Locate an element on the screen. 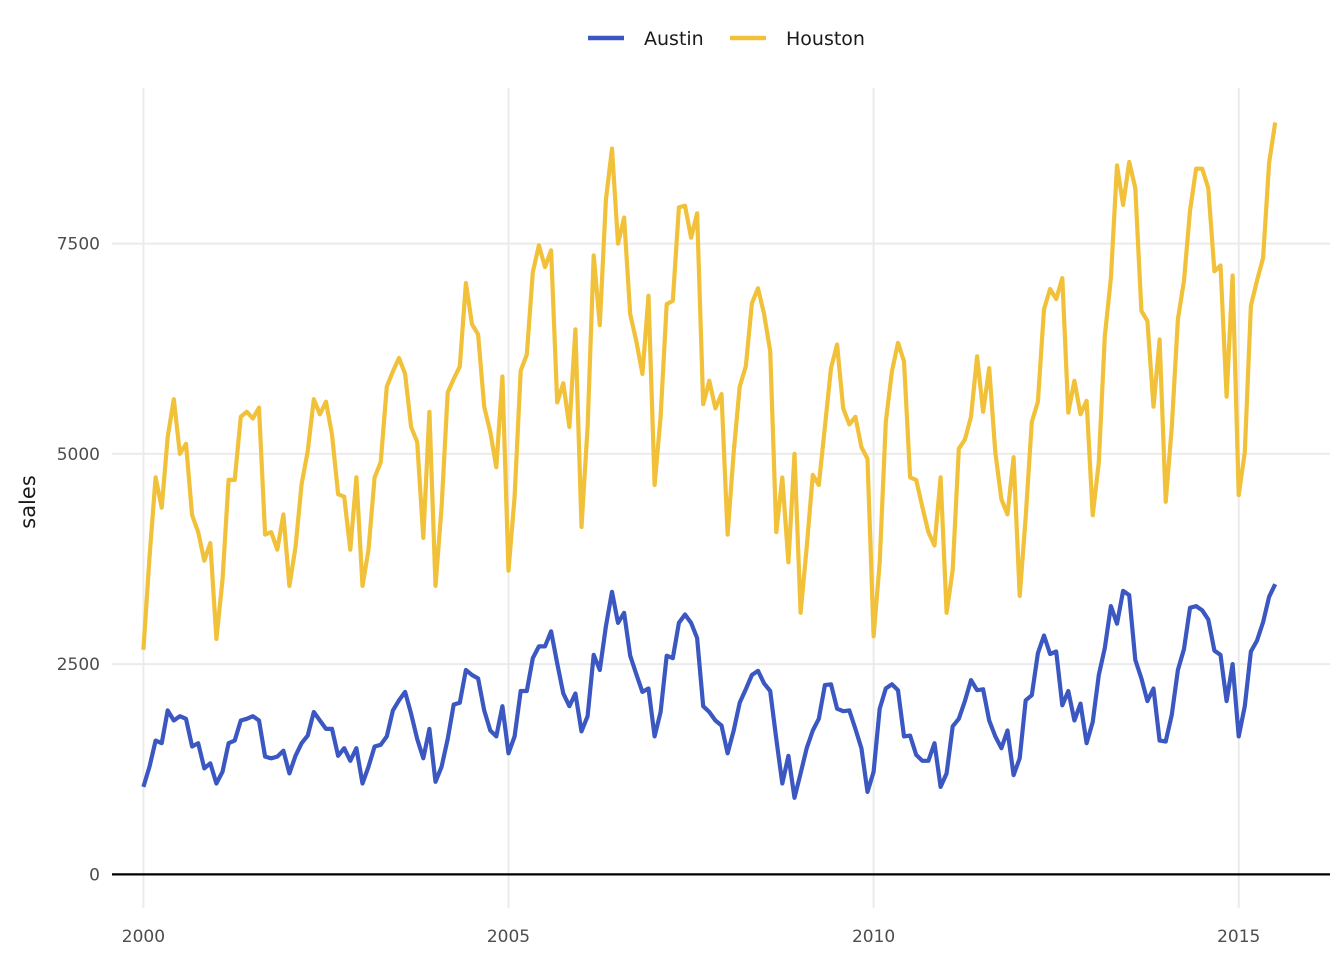 This screenshot has width=1344, height=960. y-tick-label: 0 is located at coordinates (94, 875).